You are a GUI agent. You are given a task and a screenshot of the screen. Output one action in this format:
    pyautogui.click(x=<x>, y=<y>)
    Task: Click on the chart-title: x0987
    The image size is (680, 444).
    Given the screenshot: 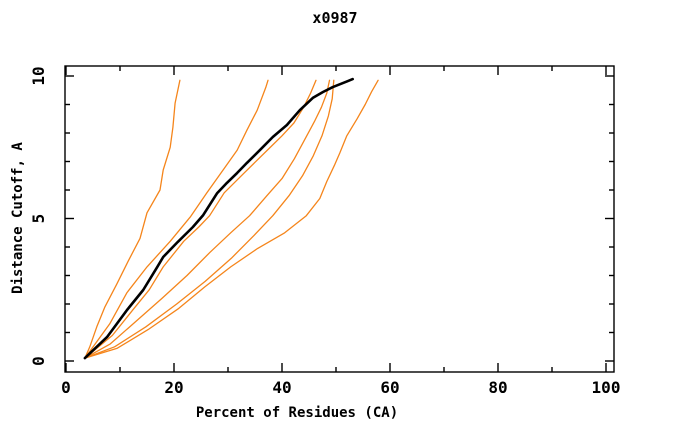 What is the action you would take?
    pyautogui.click(x=334, y=18)
    